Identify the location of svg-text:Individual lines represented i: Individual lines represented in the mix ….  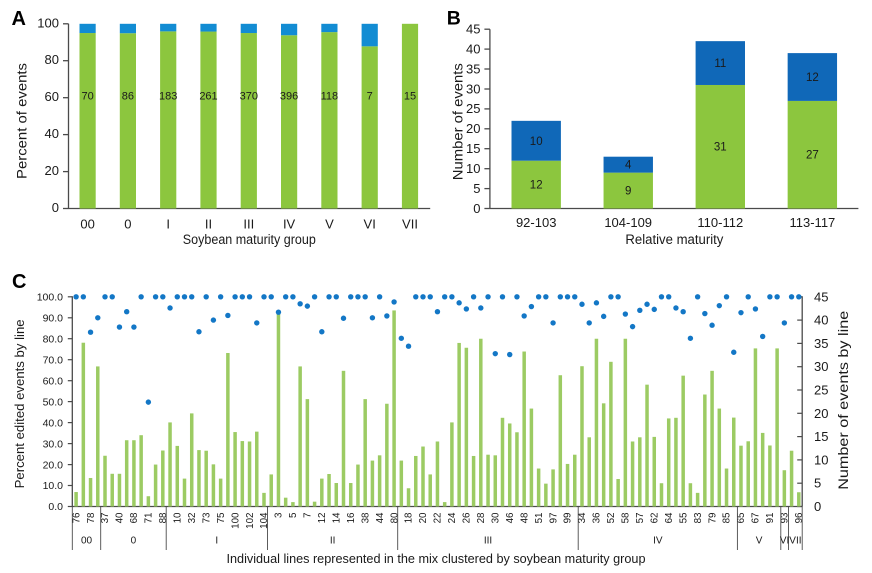
(436, 559).